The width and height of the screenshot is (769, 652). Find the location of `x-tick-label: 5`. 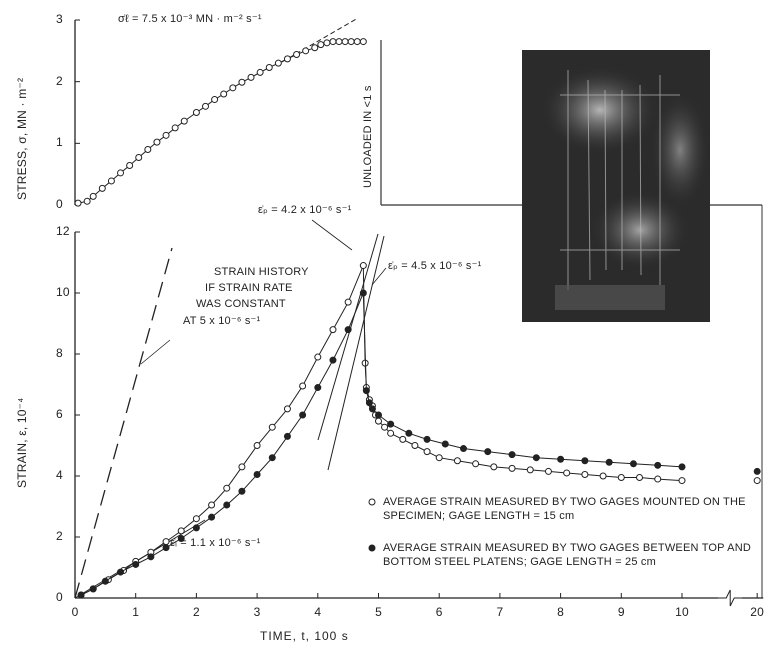

x-tick-label: 5 is located at coordinates (378, 612).